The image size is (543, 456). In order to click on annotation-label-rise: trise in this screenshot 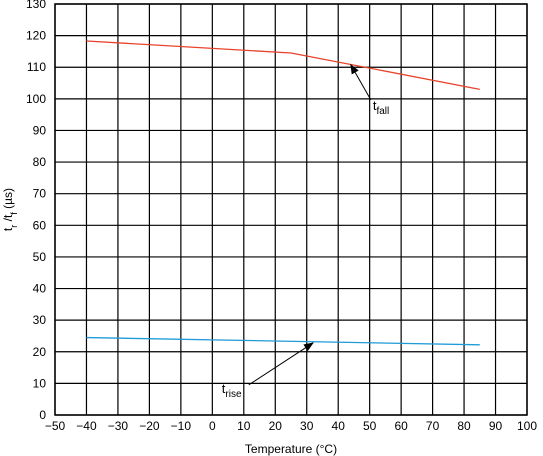, I will do `click(232, 390)`.